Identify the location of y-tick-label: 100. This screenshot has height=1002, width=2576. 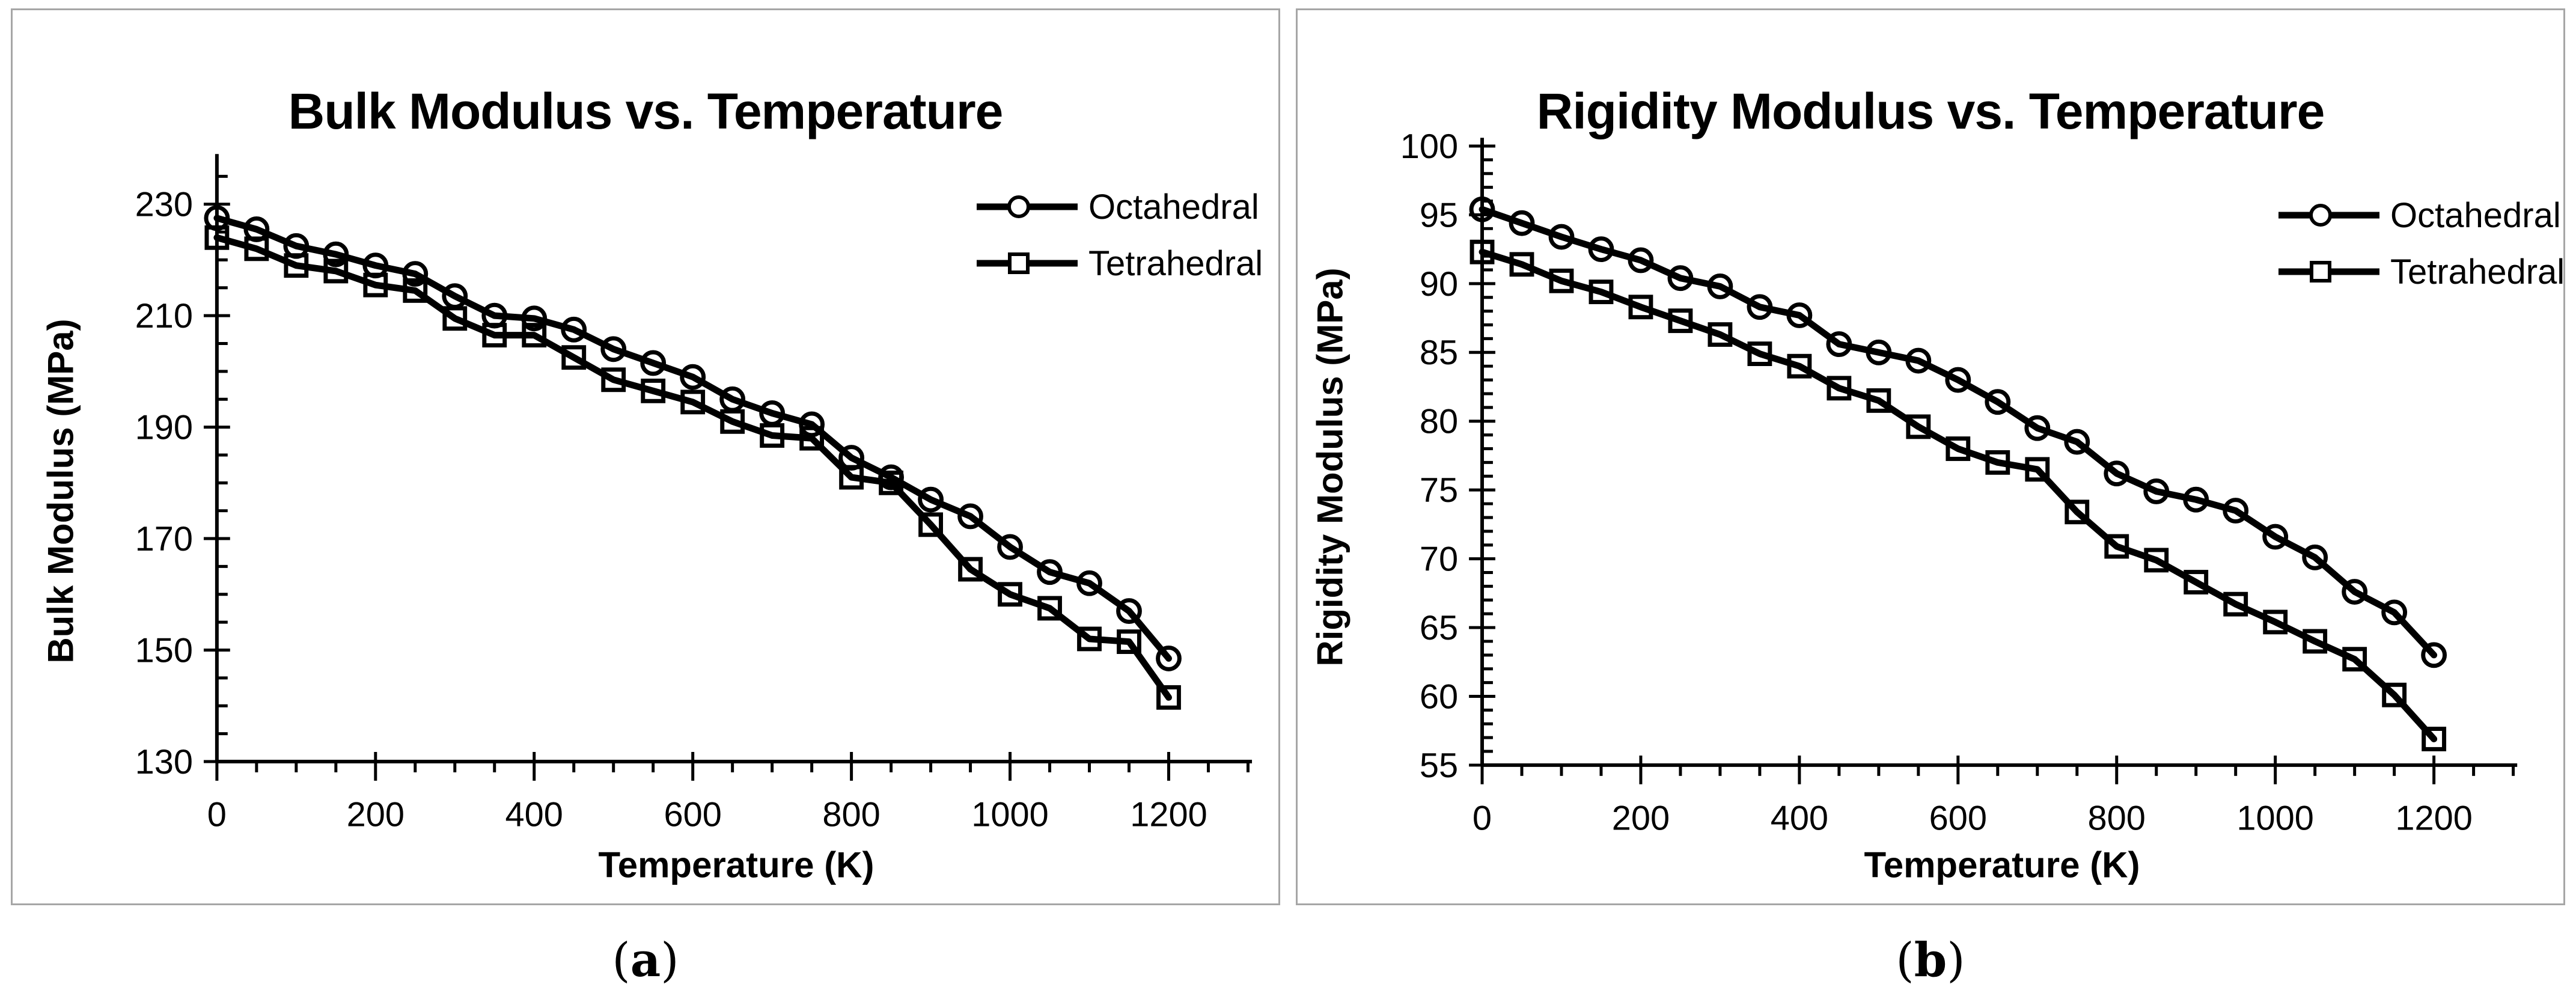
(1429, 146).